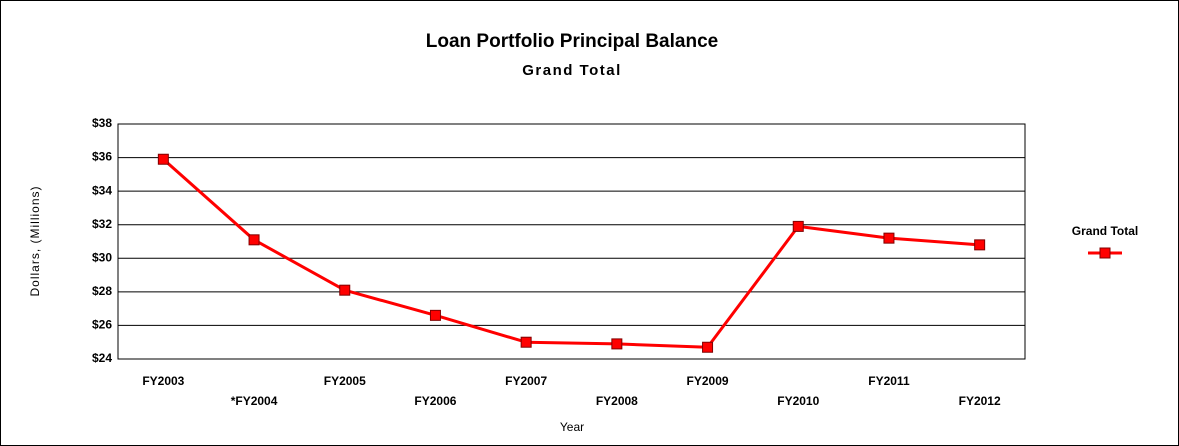 The height and width of the screenshot is (446, 1179). I want to click on legend-label: Grand Total, so click(1105, 231).